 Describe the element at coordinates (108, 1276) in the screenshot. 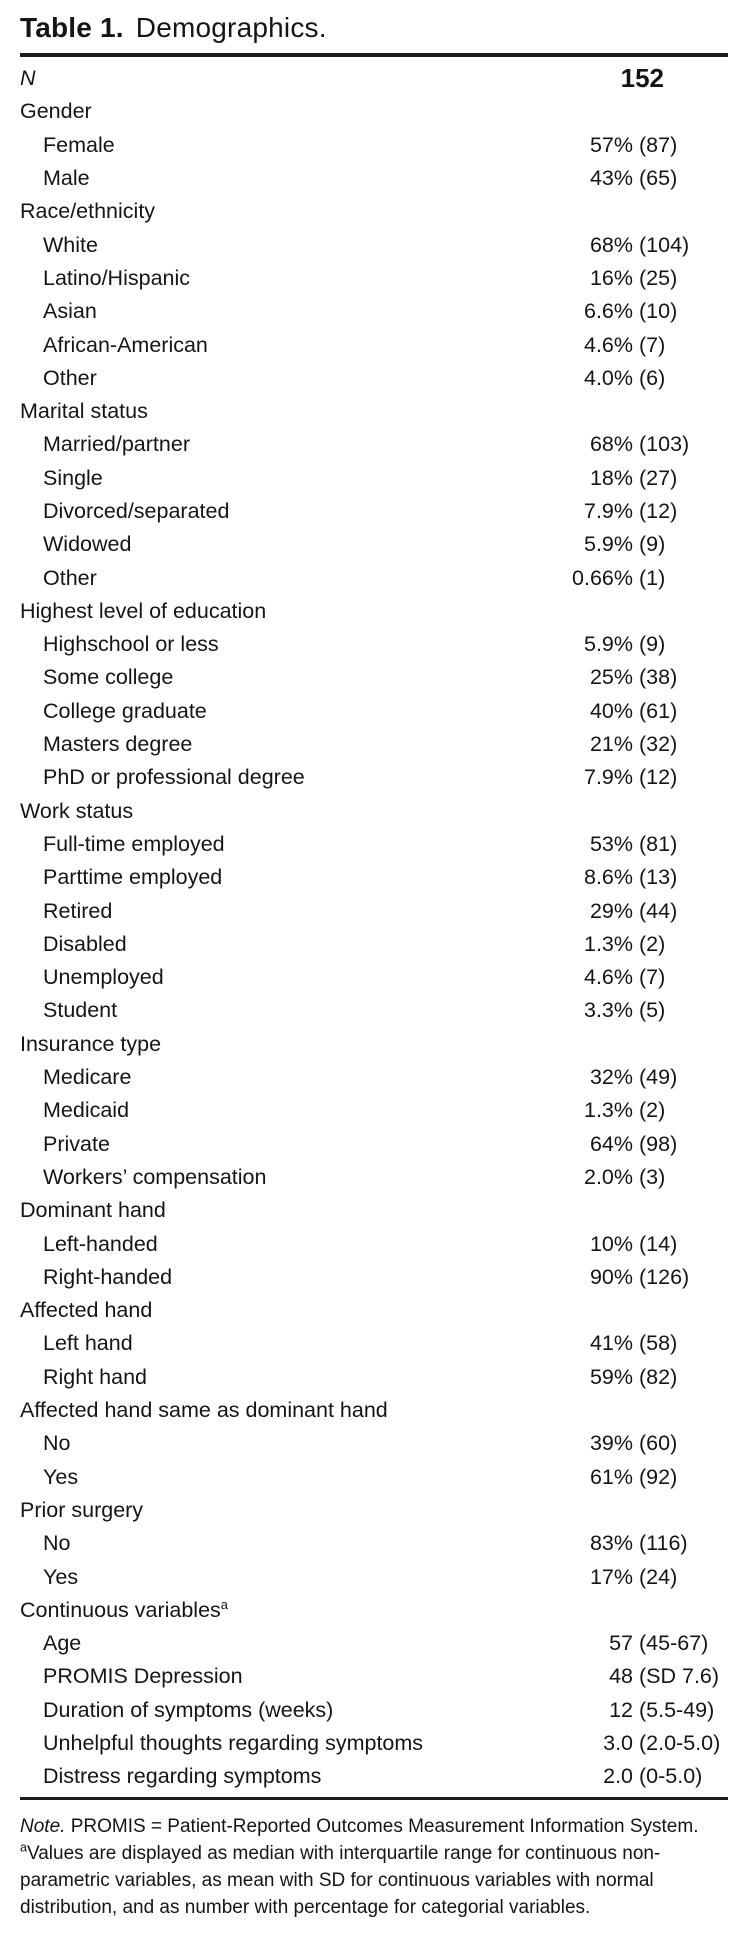

I see `row-label: Right-handed` at that location.